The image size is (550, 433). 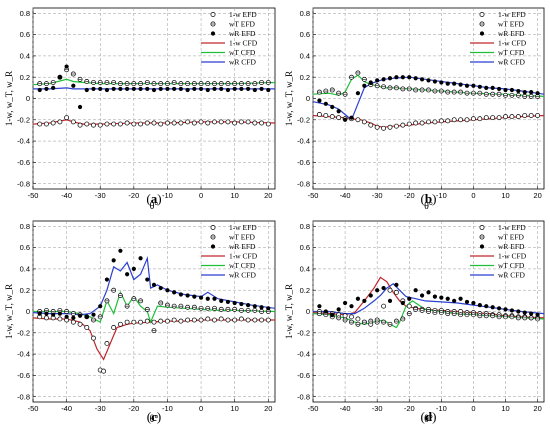 What do you see at coordinates (305, 56) in the screenshot?
I see `y-tick-label: 0.4` at bounding box center [305, 56].